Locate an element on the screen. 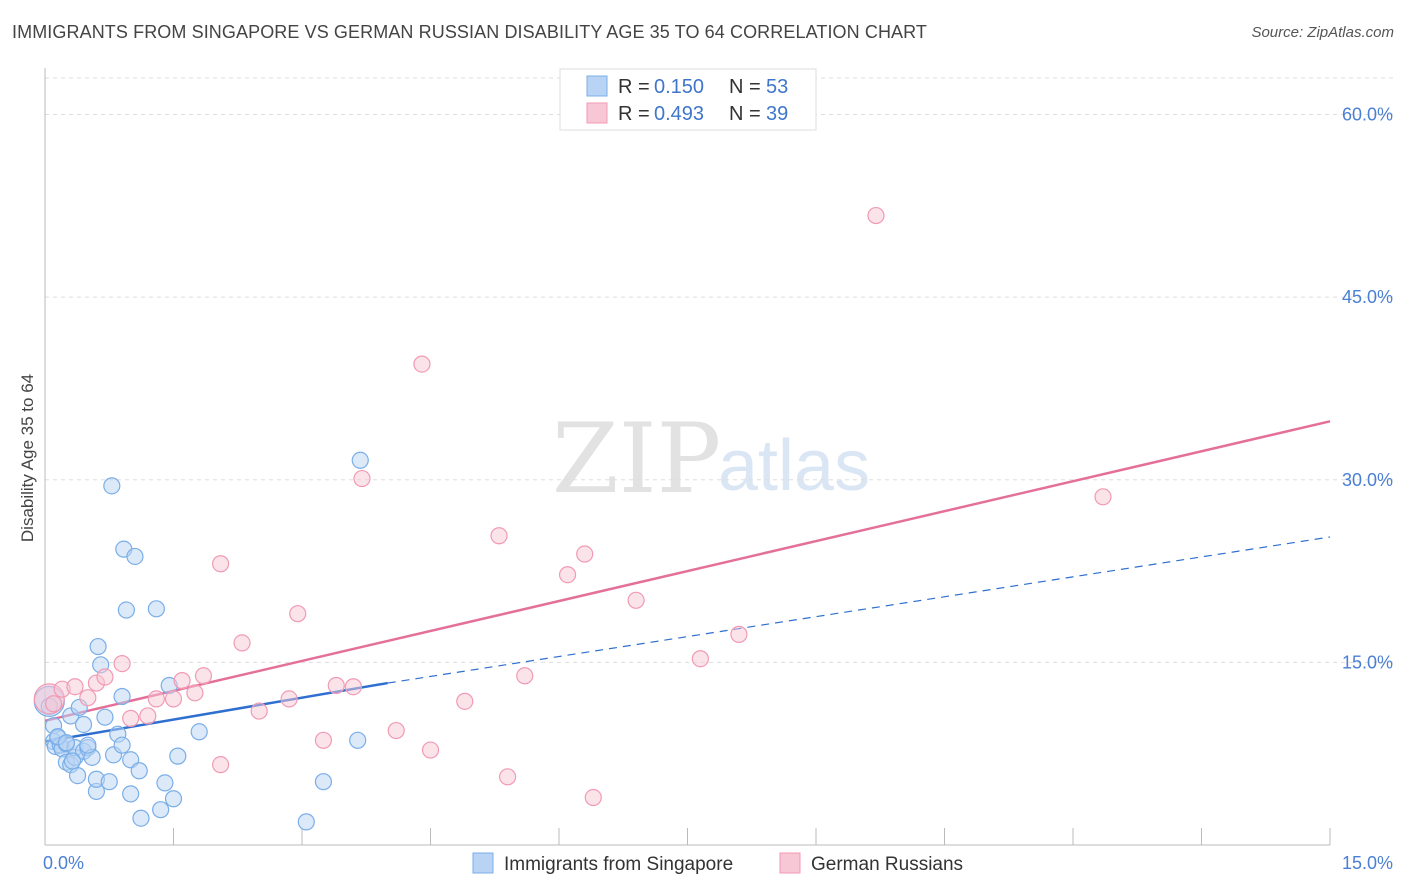 Image resolution: width=1406 pixels, height=892 pixels. legend-r-value-2: 0.493 is located at coordinates (679, 114).